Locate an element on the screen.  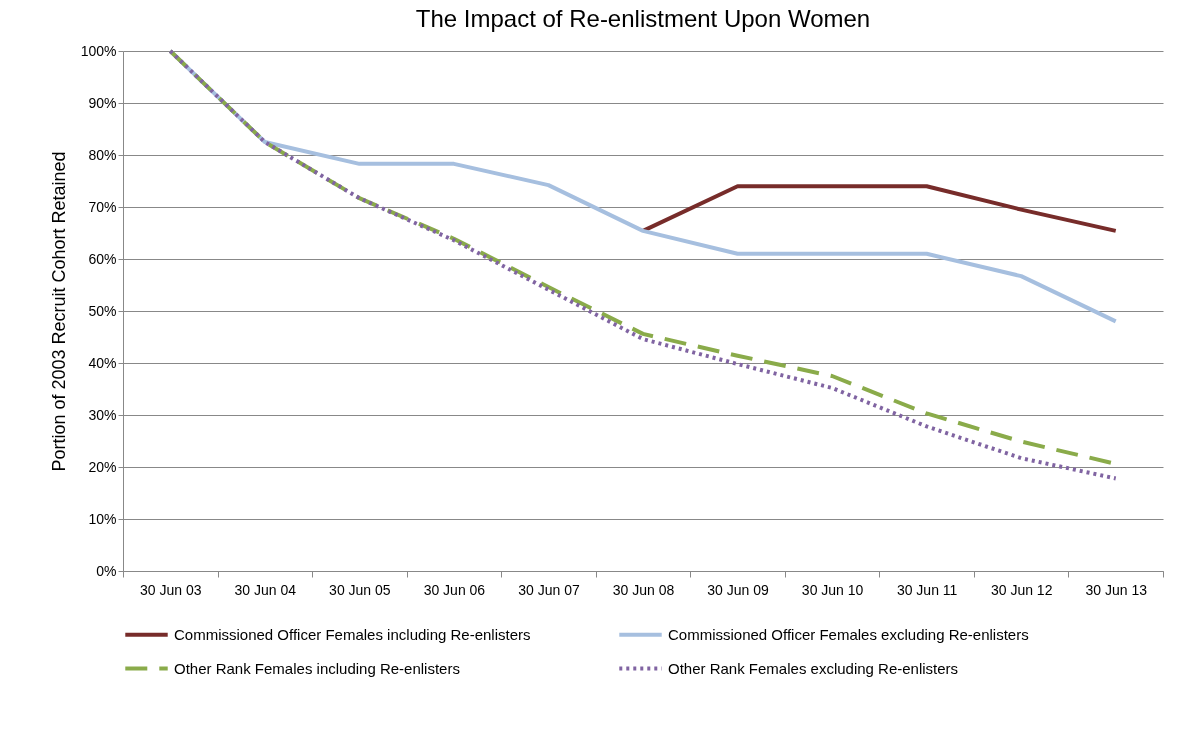
chart-title: The Impact of Re-enlistment Upon Women is located at coordinates (643, 18).